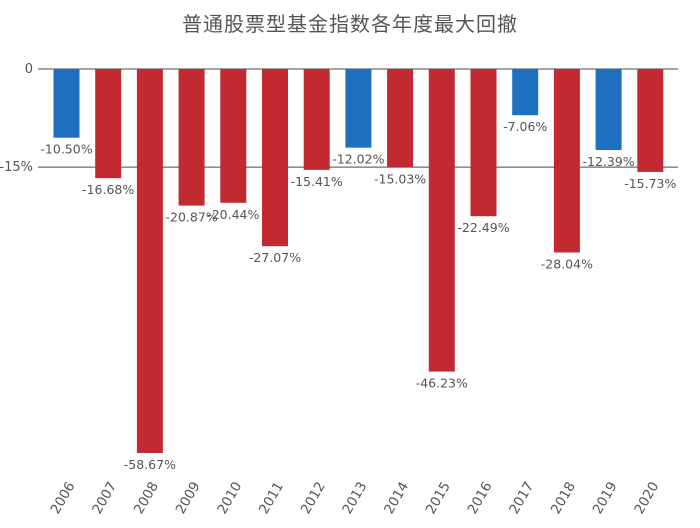  What do you see at coordinates (16, 167) in the screenshot?
I see `y-tick-label: -15%` at bounding box center [16, 167].